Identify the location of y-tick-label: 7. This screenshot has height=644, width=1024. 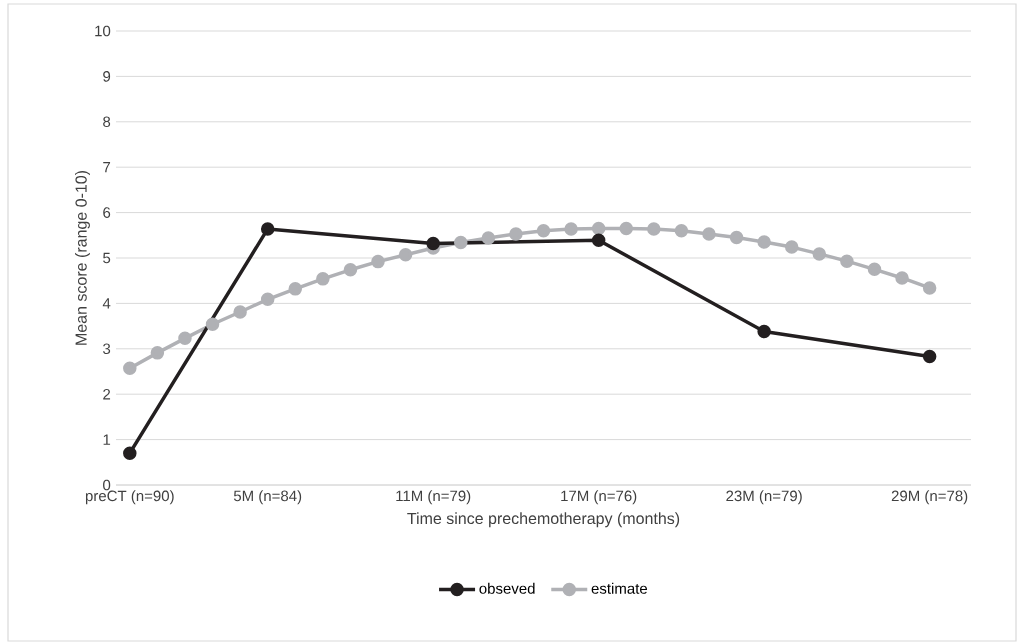
(107, 167).